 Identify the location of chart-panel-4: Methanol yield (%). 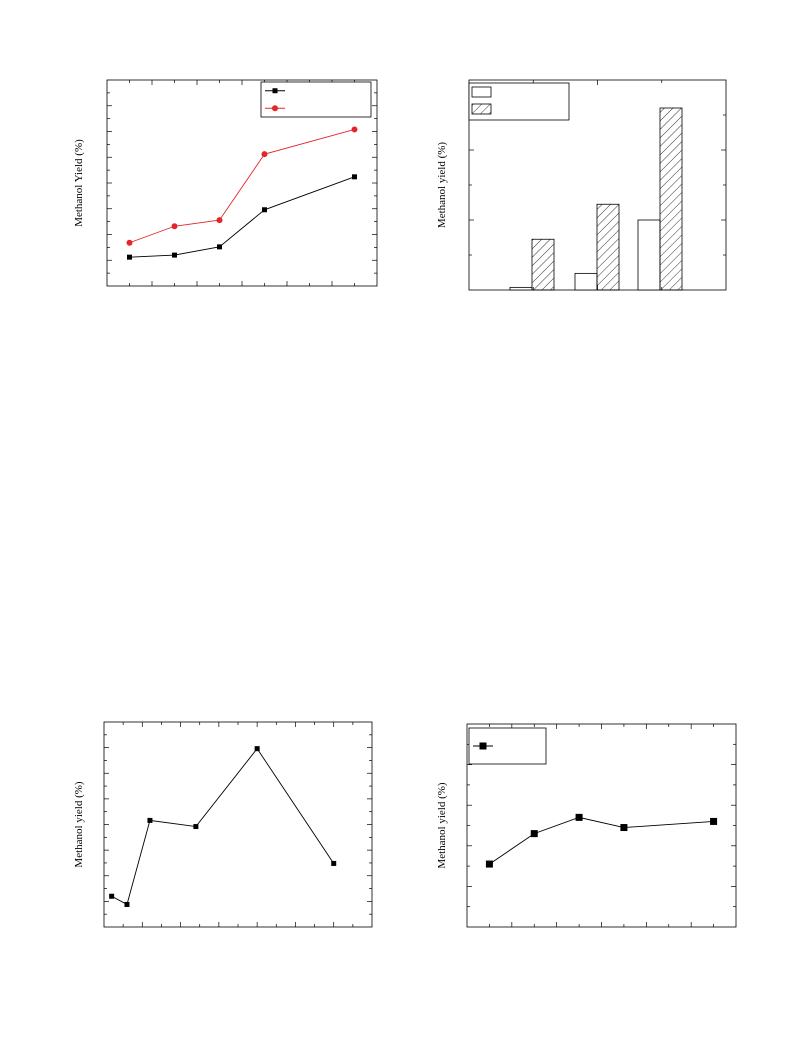
(586, 825).